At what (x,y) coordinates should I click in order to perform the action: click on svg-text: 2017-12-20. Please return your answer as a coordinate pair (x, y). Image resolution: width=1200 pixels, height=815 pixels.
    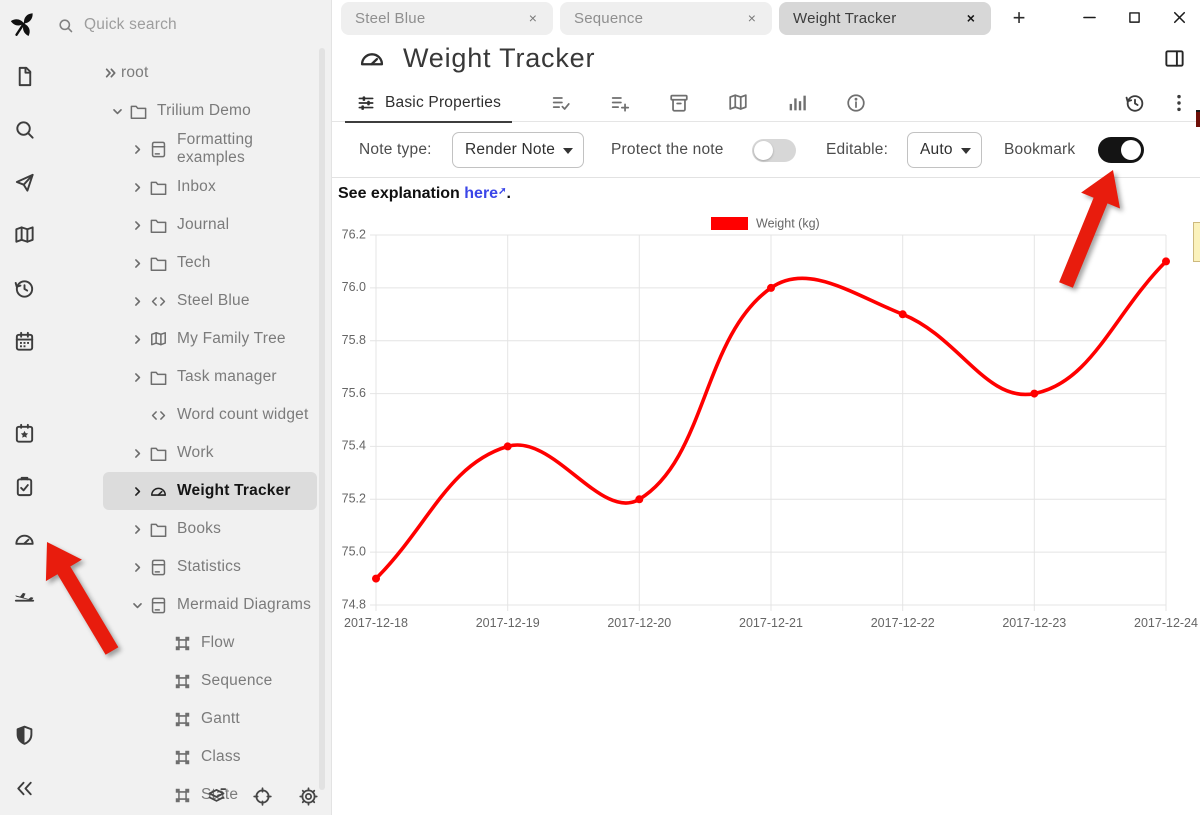
    Looking at the image, I should click on (639, 623).